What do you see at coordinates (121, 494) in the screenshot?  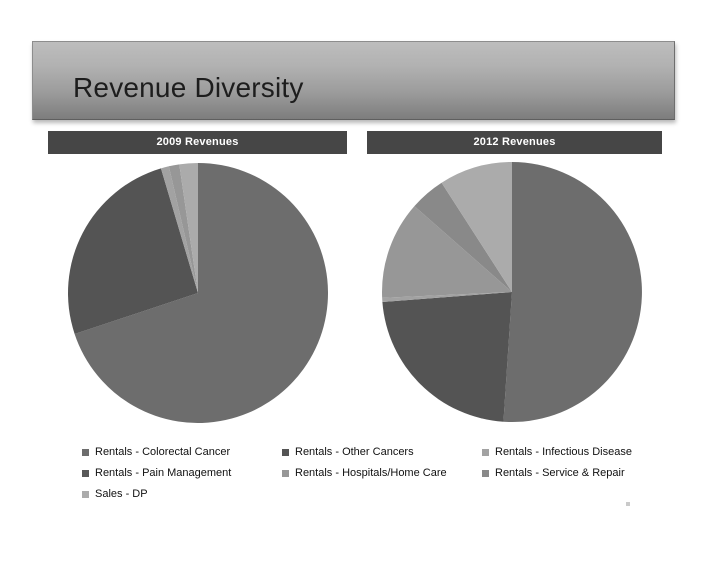 I see `legend-label: Sales - DP` at bounding box center [121, 494].